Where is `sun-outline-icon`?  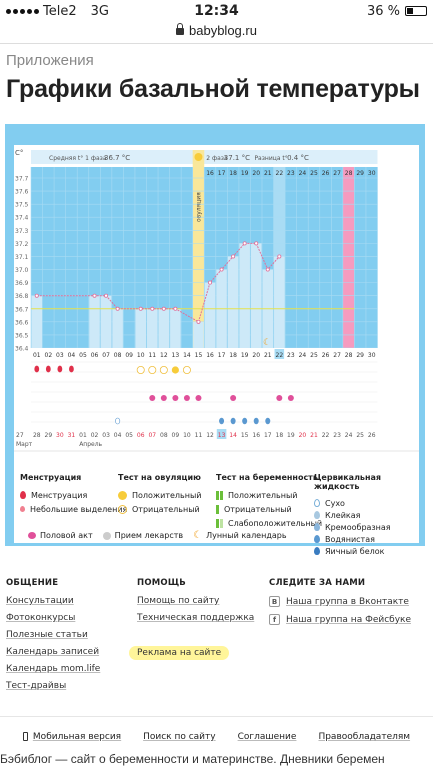
sun-outline-icon is located at coordinates (186, 369).